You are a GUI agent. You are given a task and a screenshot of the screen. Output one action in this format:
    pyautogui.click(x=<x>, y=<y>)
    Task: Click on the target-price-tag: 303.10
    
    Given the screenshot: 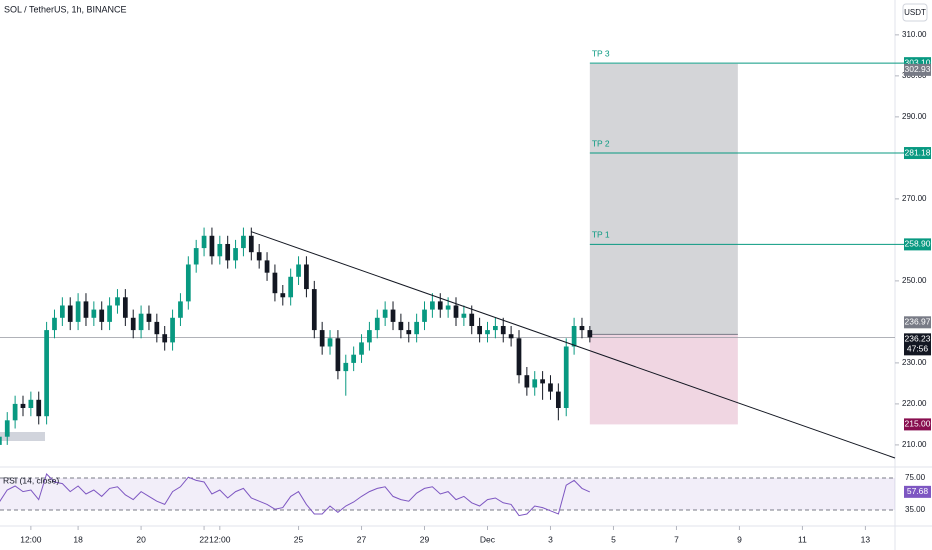 What is the action you would take?
    pyautogui.click(x=918, y=62)
    